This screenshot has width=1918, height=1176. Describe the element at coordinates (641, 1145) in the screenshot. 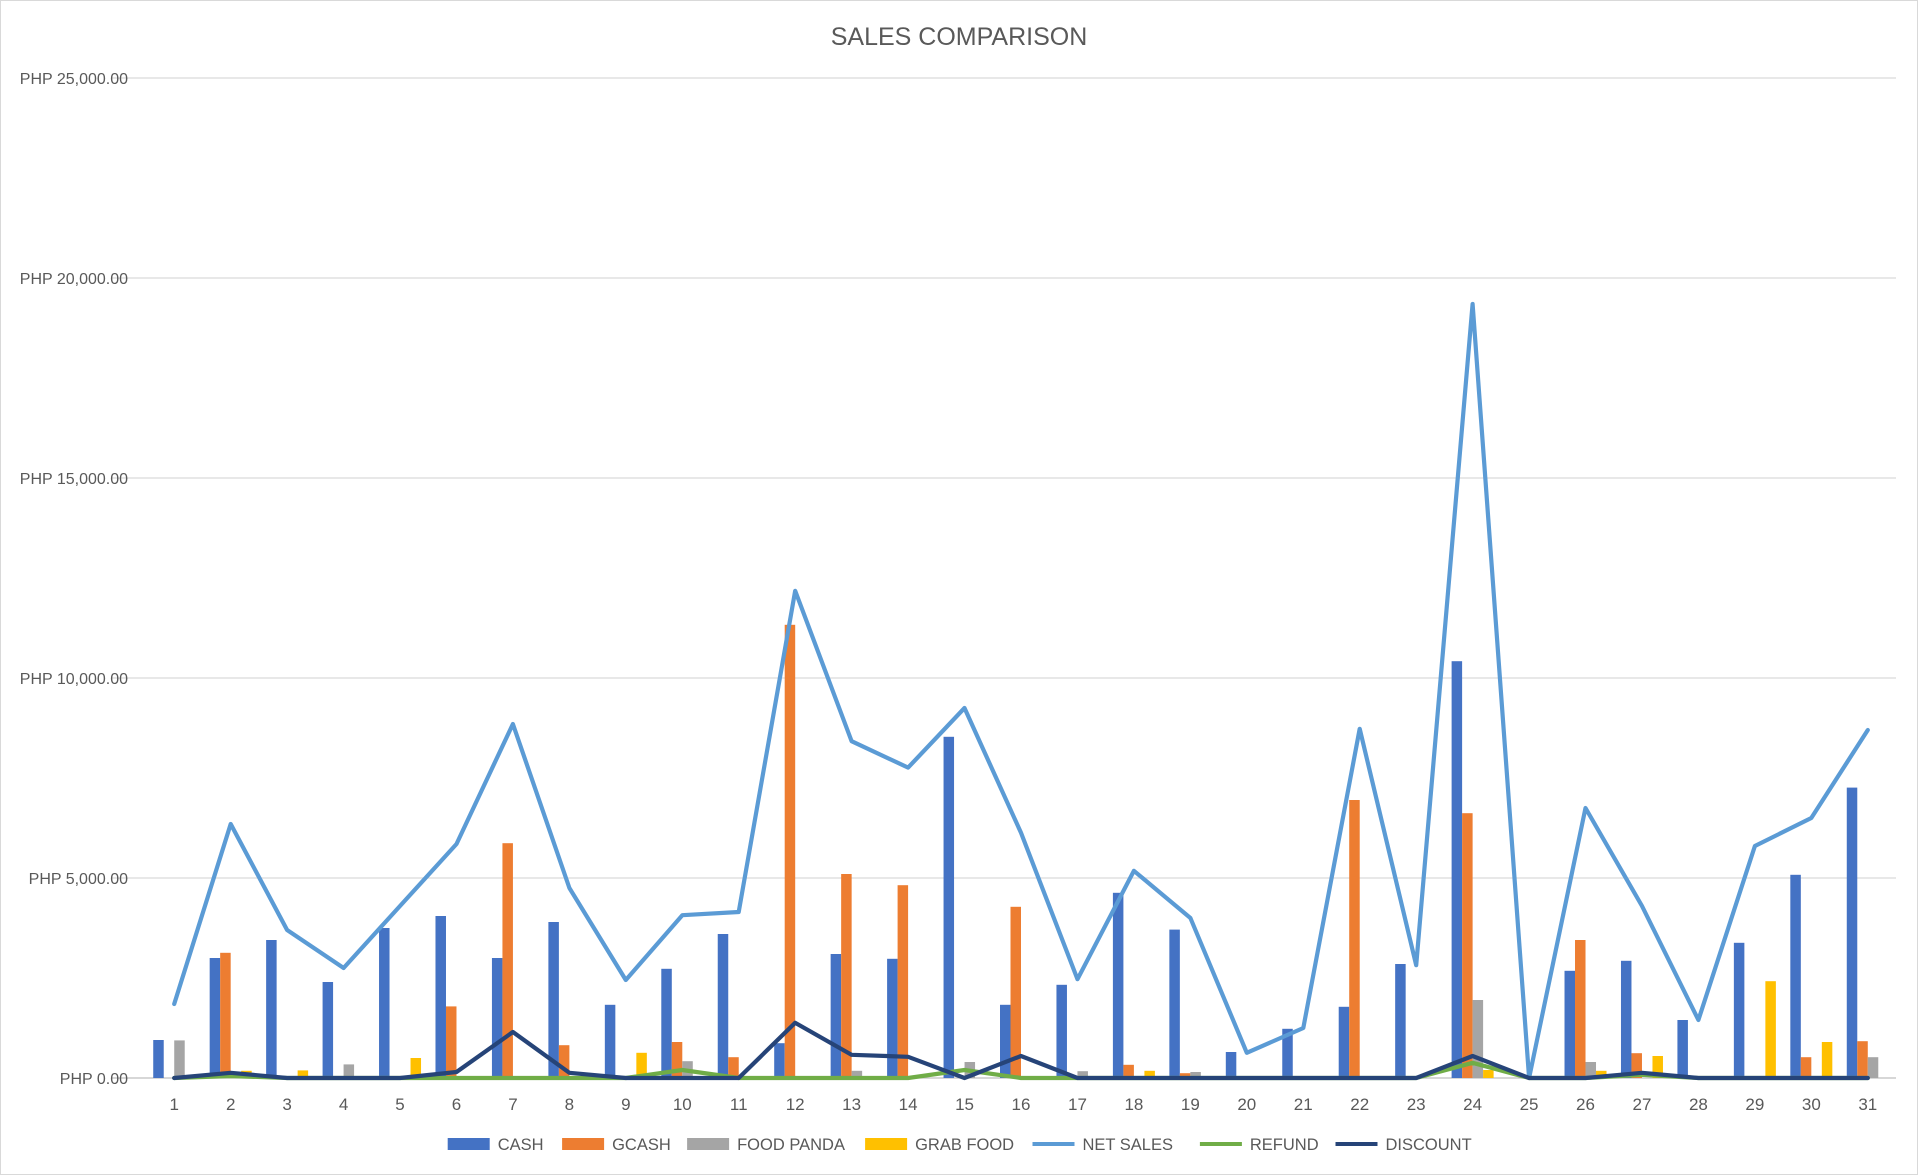

I see `legend-label: GCASH` at that location.